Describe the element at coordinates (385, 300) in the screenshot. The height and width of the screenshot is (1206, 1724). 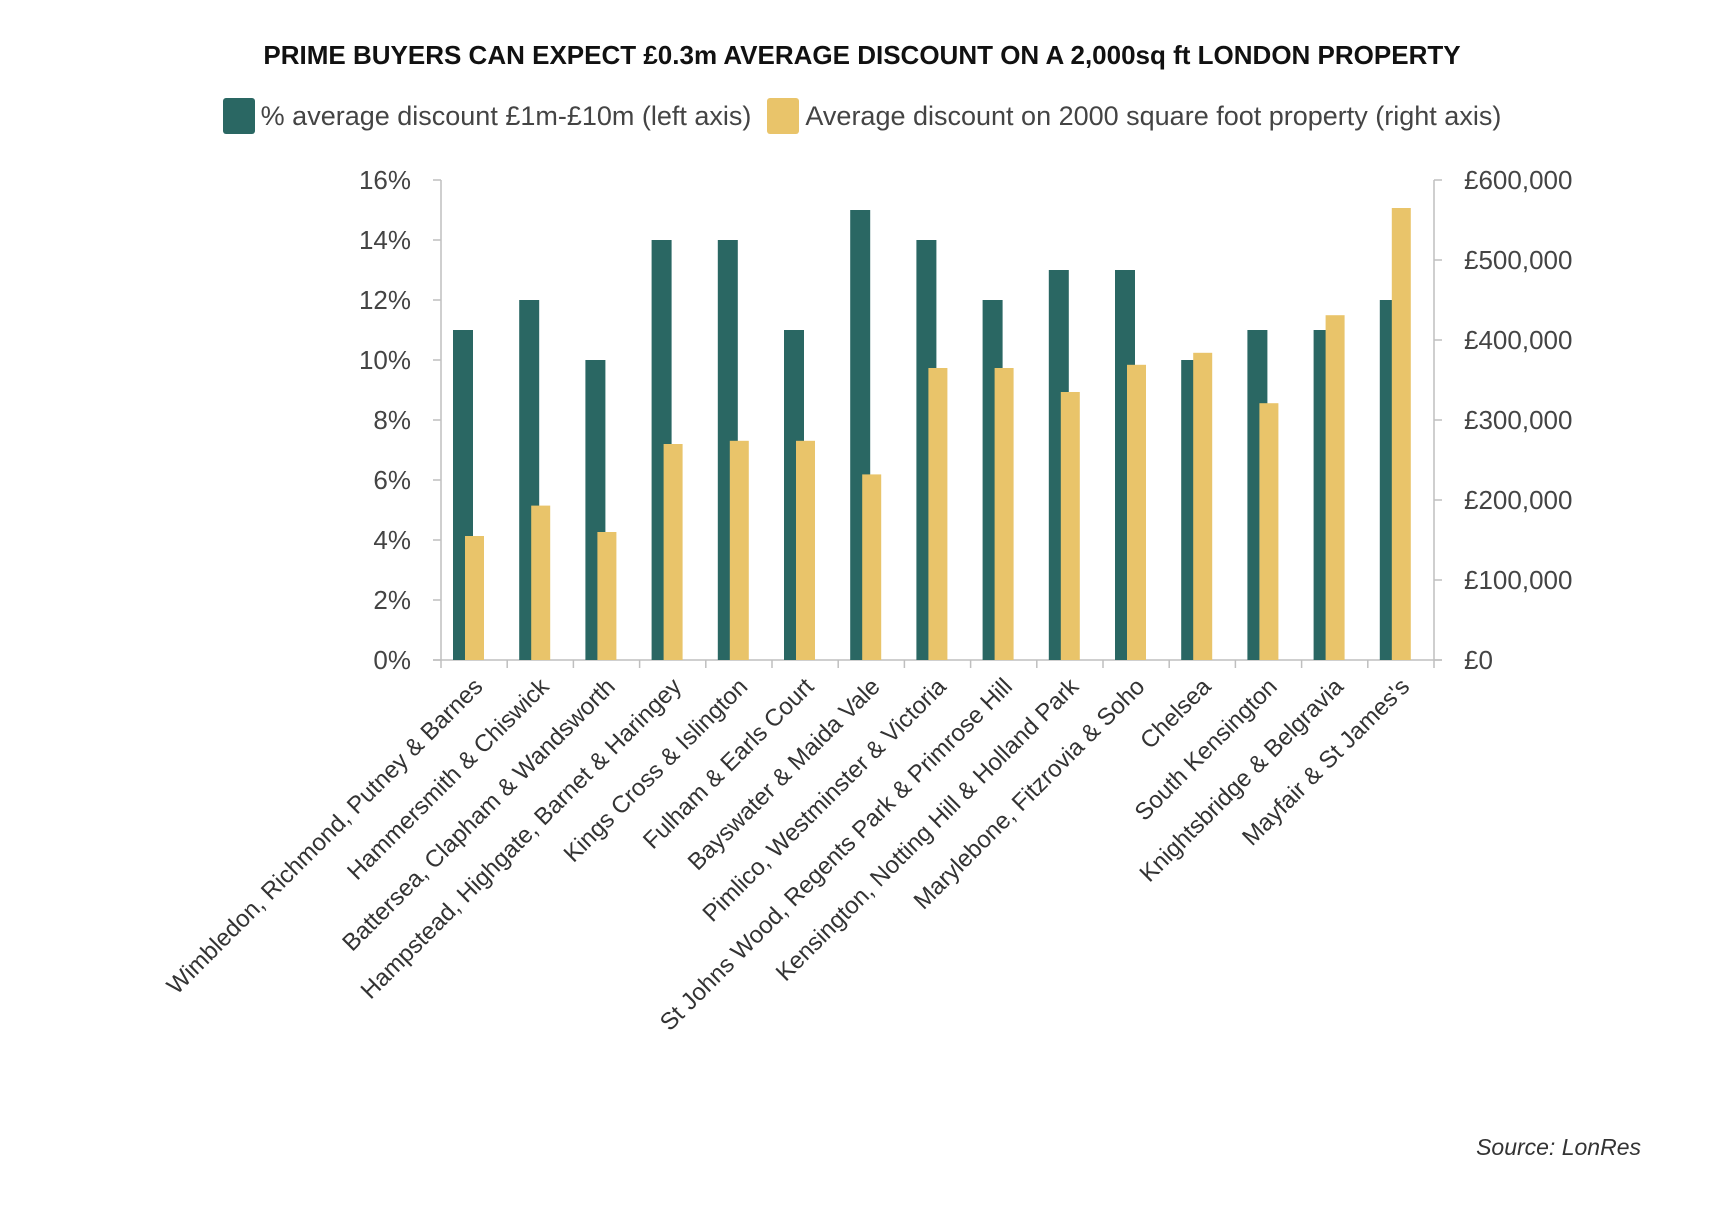
I see `left-tick-label: 12%` at that location.